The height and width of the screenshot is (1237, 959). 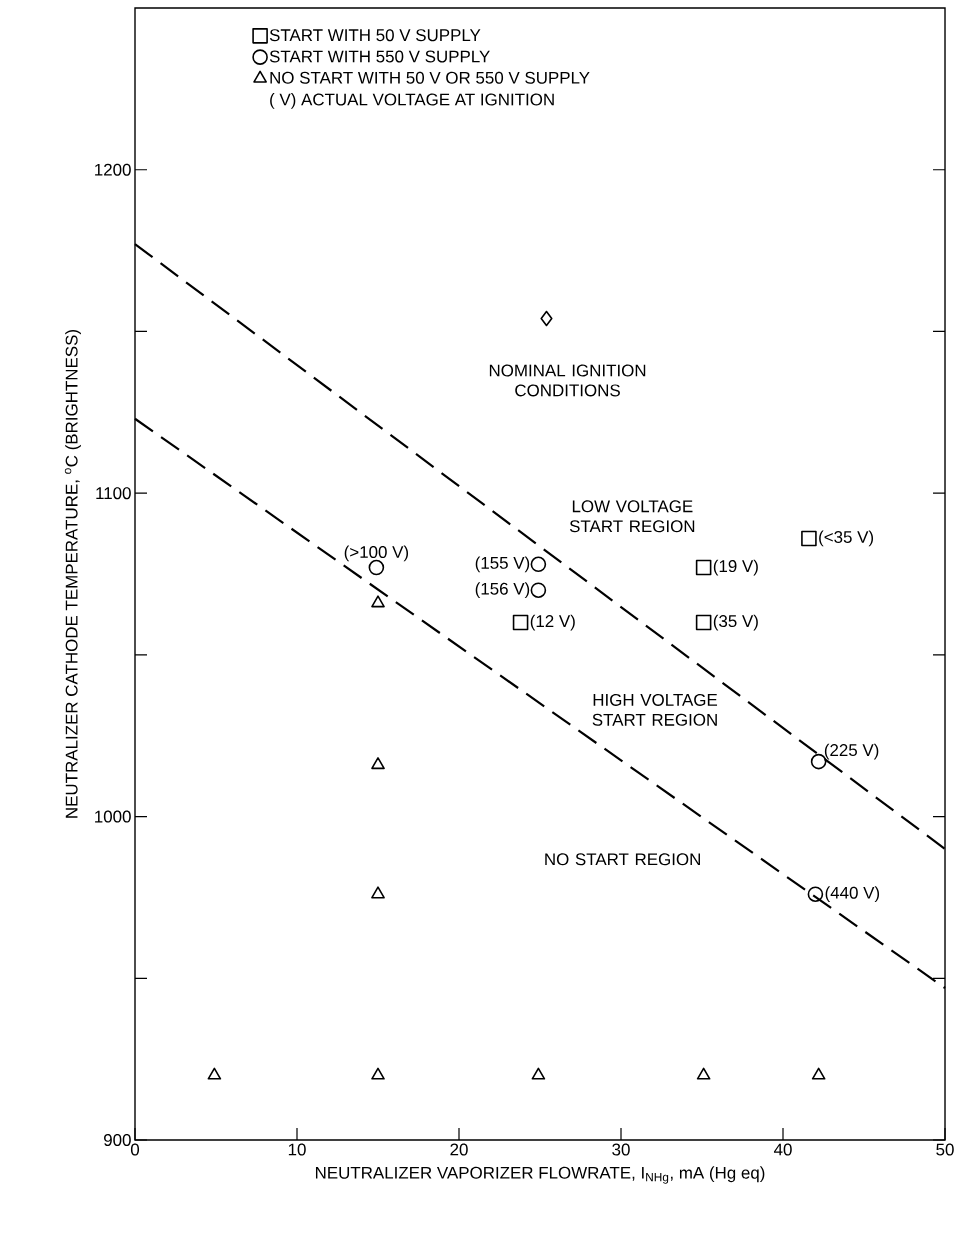 I want to click on annotation: NOMINAL IGNITION CONDITIONS, so click(x=567, y=380).